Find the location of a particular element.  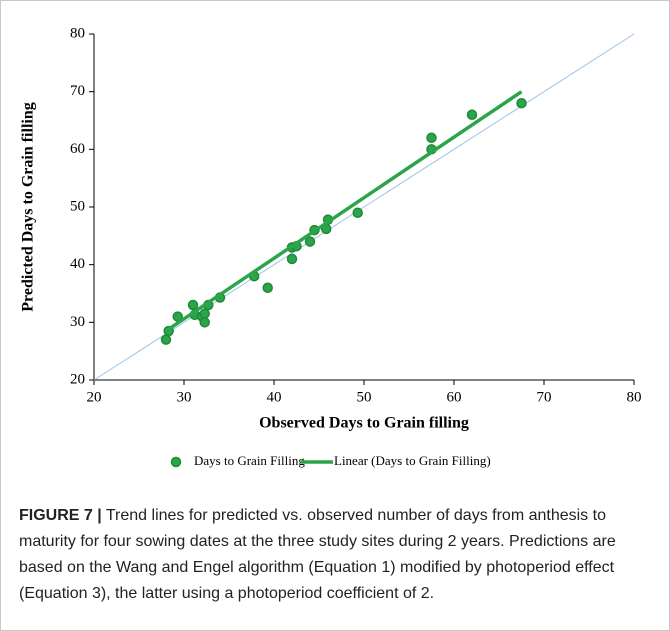

legend-label: Days to Grain Filling is located at coordinates (249, 460).